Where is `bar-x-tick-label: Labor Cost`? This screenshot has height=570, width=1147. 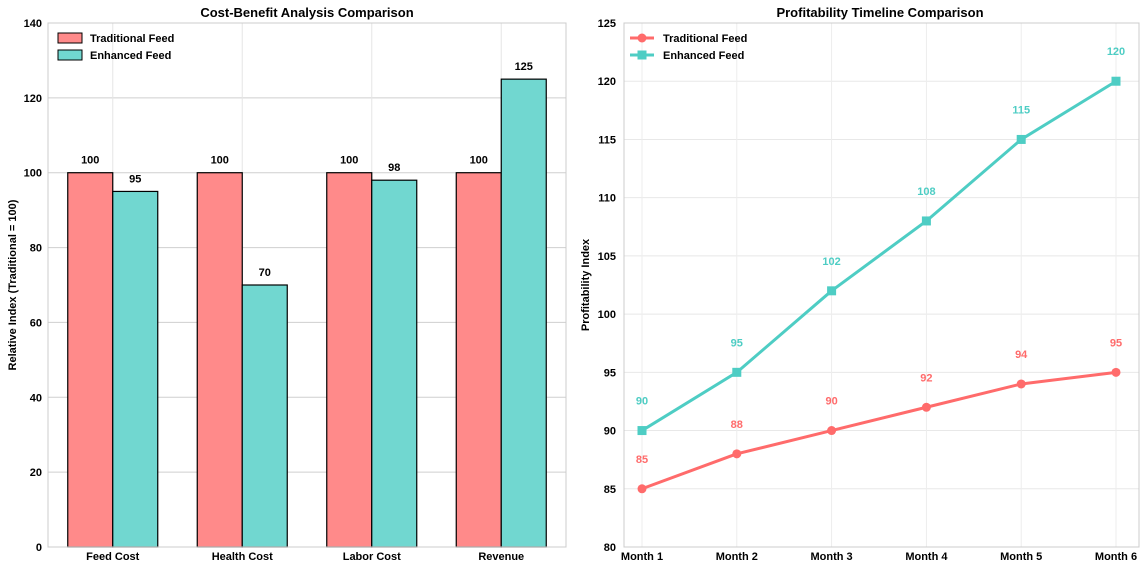
bar-x-tick-label: Labor Cost is located at coordinates (372, 557).